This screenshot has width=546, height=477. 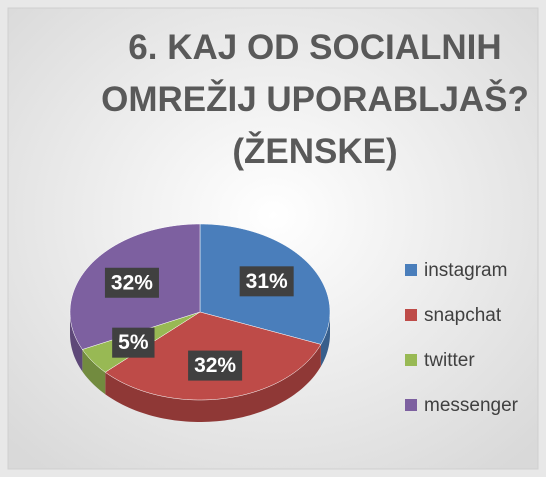 What do you see at coordinates (465, 270) in the screenshot?
I see `legend-label: instagram` at bounding box center [465, 270].